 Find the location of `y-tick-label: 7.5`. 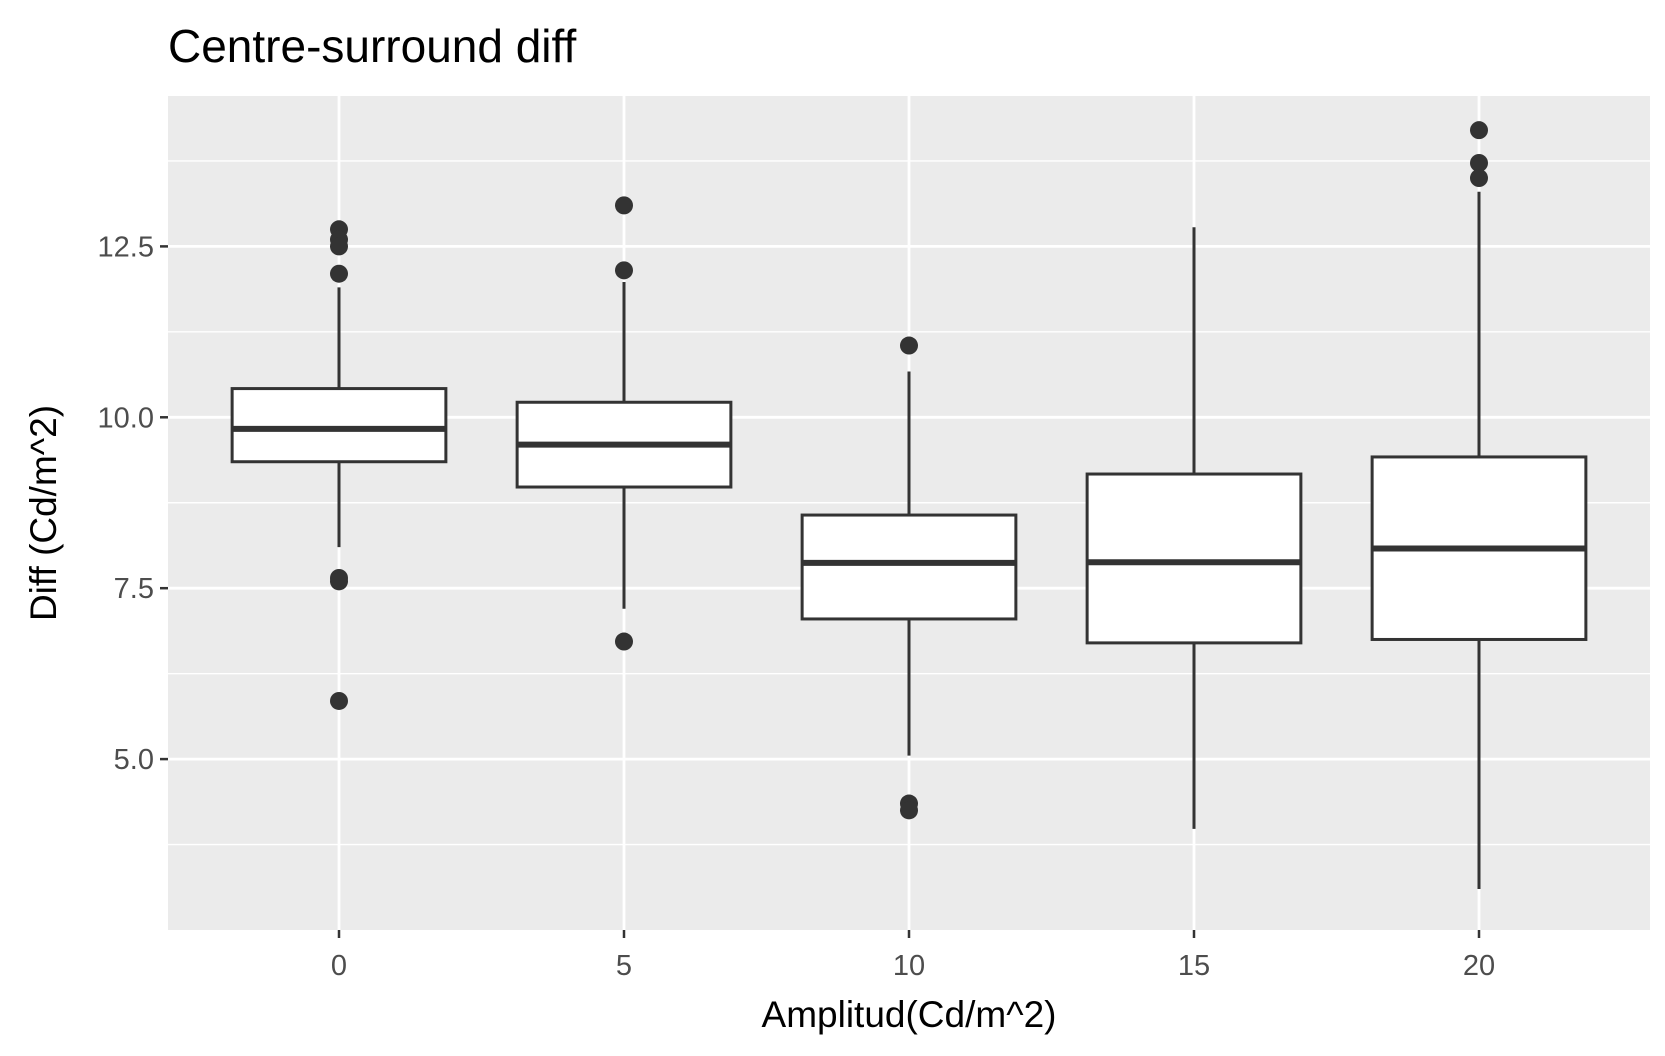

y-tick-label: 7.5 is located at coordinates (134, 589).